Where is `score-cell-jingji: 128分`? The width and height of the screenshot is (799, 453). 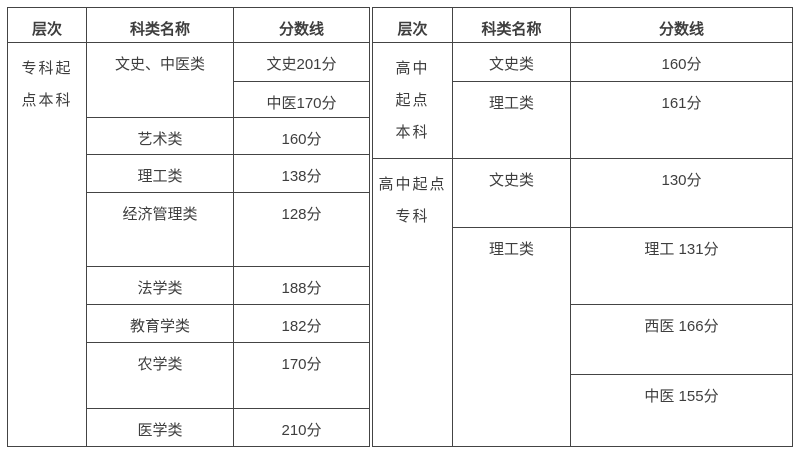 score-cell-jingji: 128分 is located at coordinates (301, 229).